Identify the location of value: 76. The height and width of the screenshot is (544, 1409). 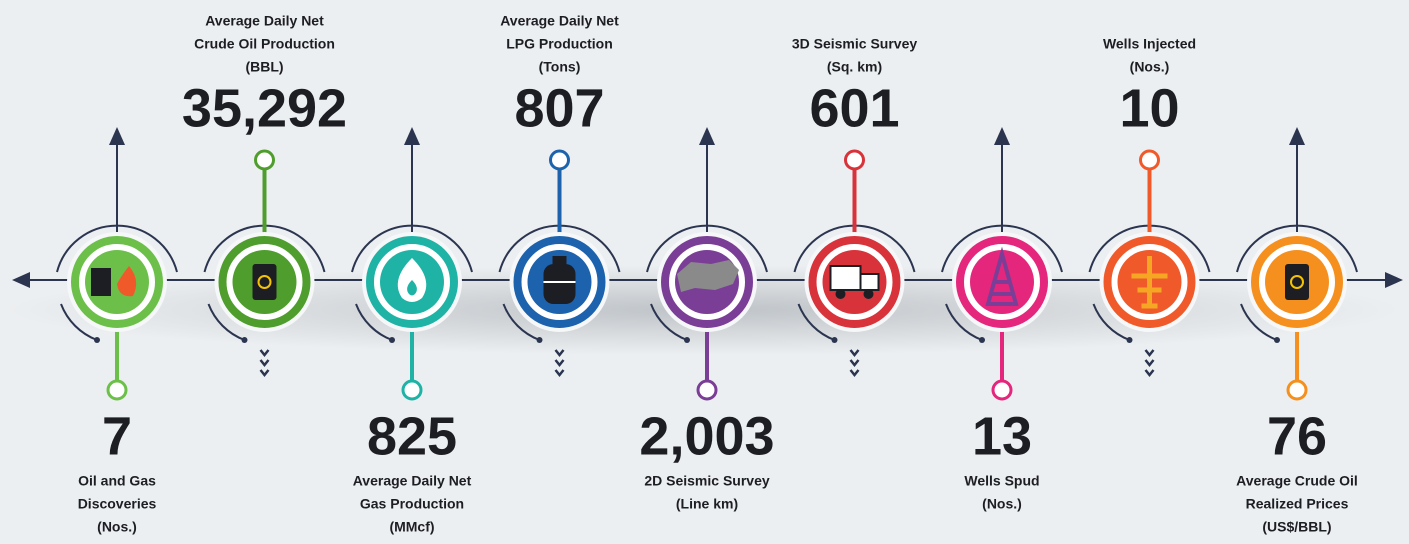
(1297, 436).